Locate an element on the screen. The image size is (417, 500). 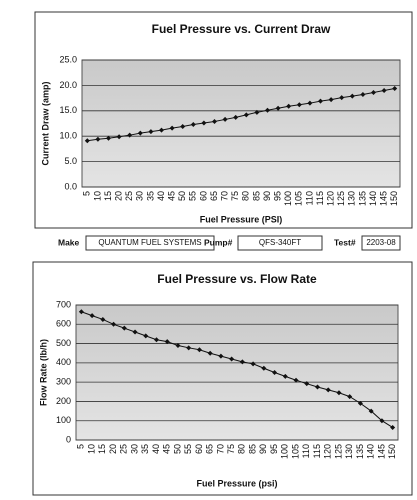
y-tick-label: 25.0 is located at coordinates (68, 59).